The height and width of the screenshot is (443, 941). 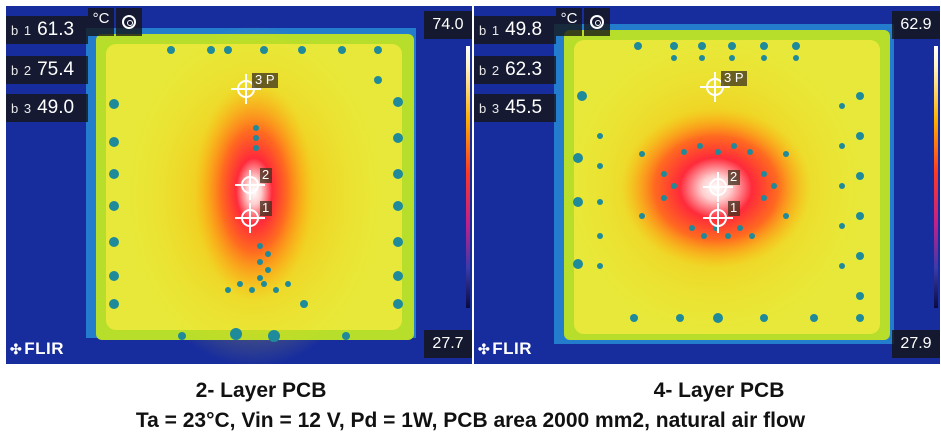 I want to click on readout-value: 61.3, so click(x=56, y=29).